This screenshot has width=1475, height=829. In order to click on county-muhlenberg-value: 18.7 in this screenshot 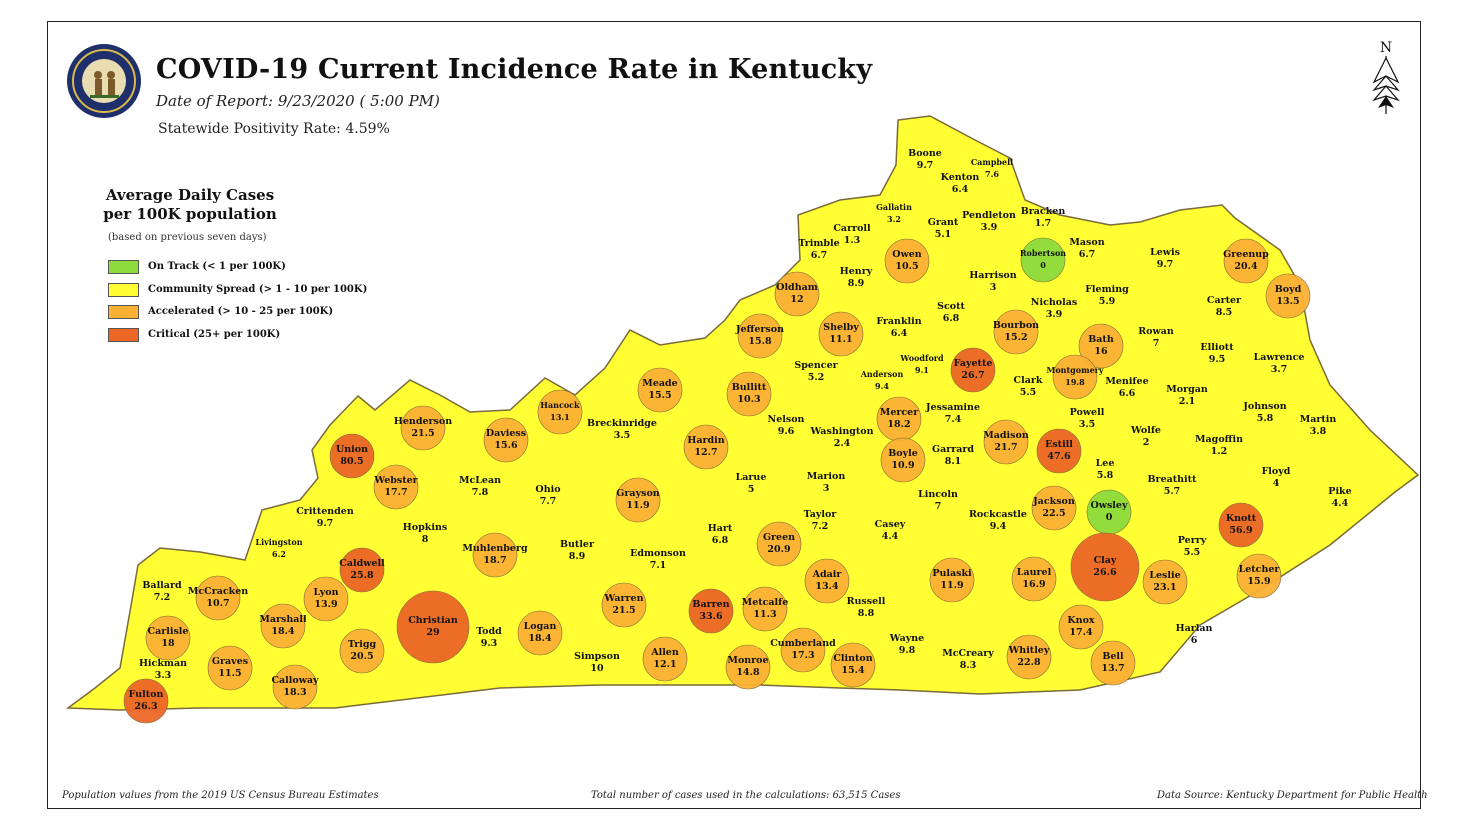, I will do `click(494, 560)`.